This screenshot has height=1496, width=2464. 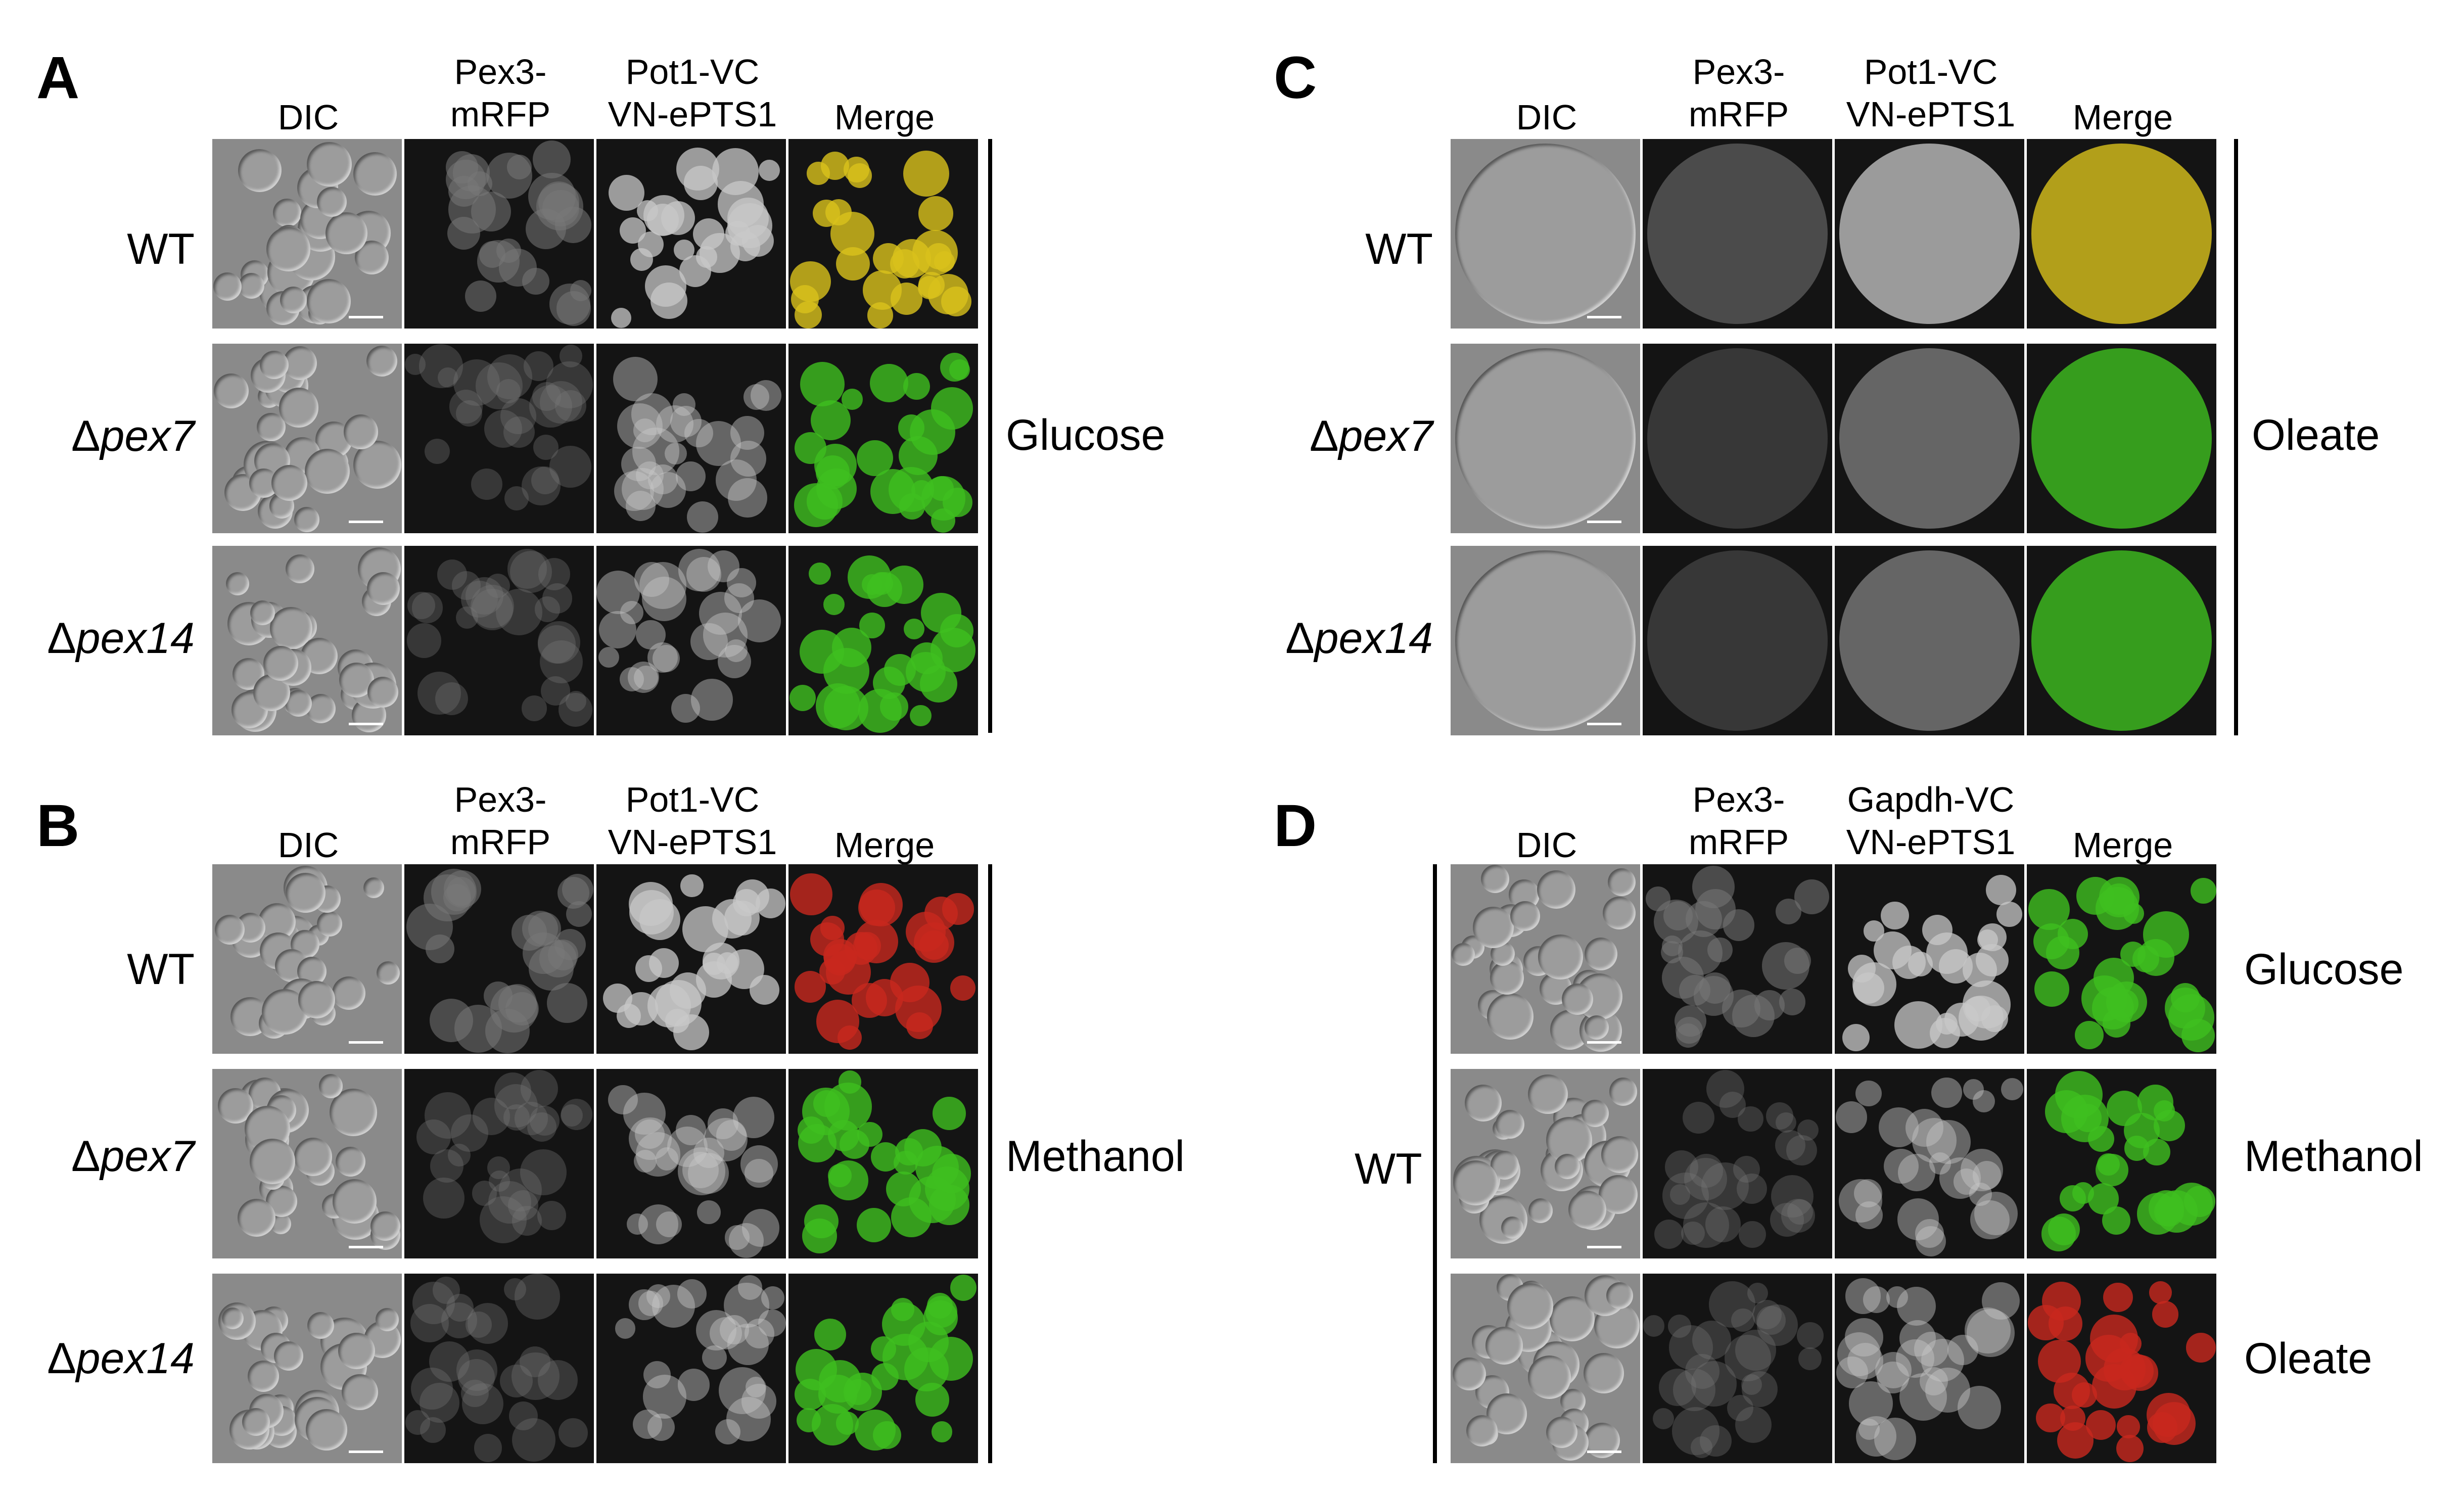 What do you see at coordinates (2324, 969) in the screenshot?
I see `condition-label-glucose: Glucose` at bounding box center [2324, 969].